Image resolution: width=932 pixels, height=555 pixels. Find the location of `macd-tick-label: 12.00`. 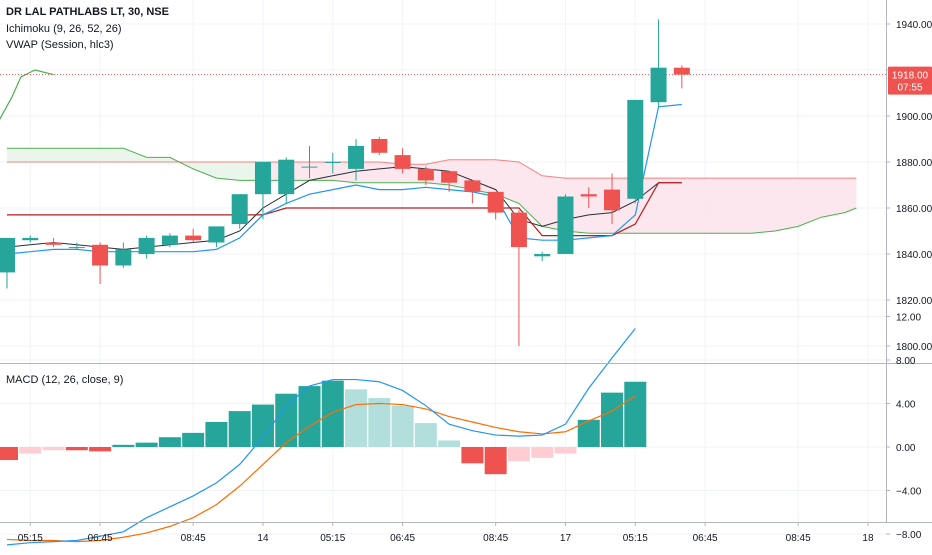

macd-tick-label: 12.00 is located at coordinates (908, 318).